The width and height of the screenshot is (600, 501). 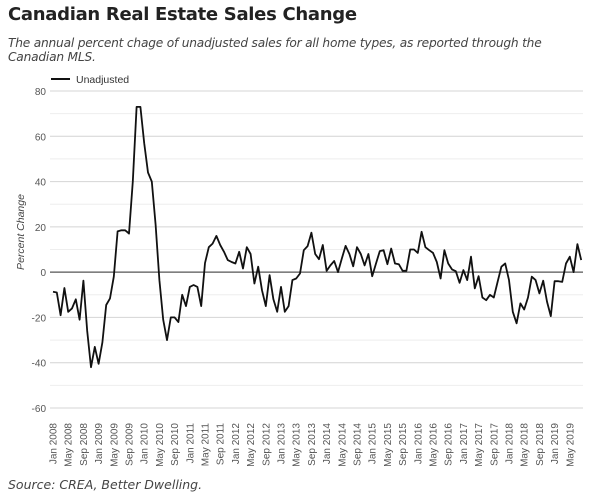 What do you see at coordinates (41, 137) in the screenshot?
I see `y-tick-label: 60` at bounding box center [41, 137].